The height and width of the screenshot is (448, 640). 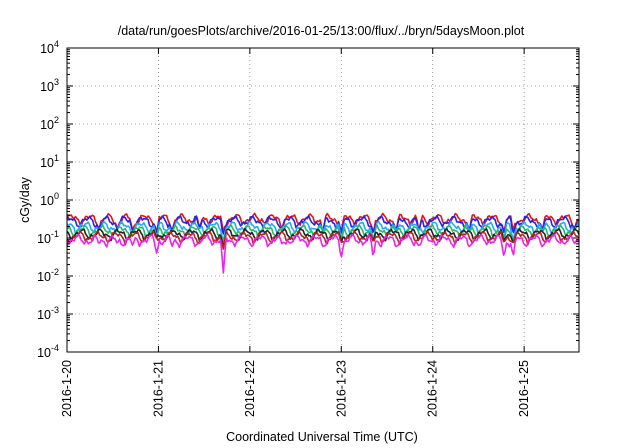 I want to click on x-tick-label: 2016-1-21, so click(x=158, y=388).